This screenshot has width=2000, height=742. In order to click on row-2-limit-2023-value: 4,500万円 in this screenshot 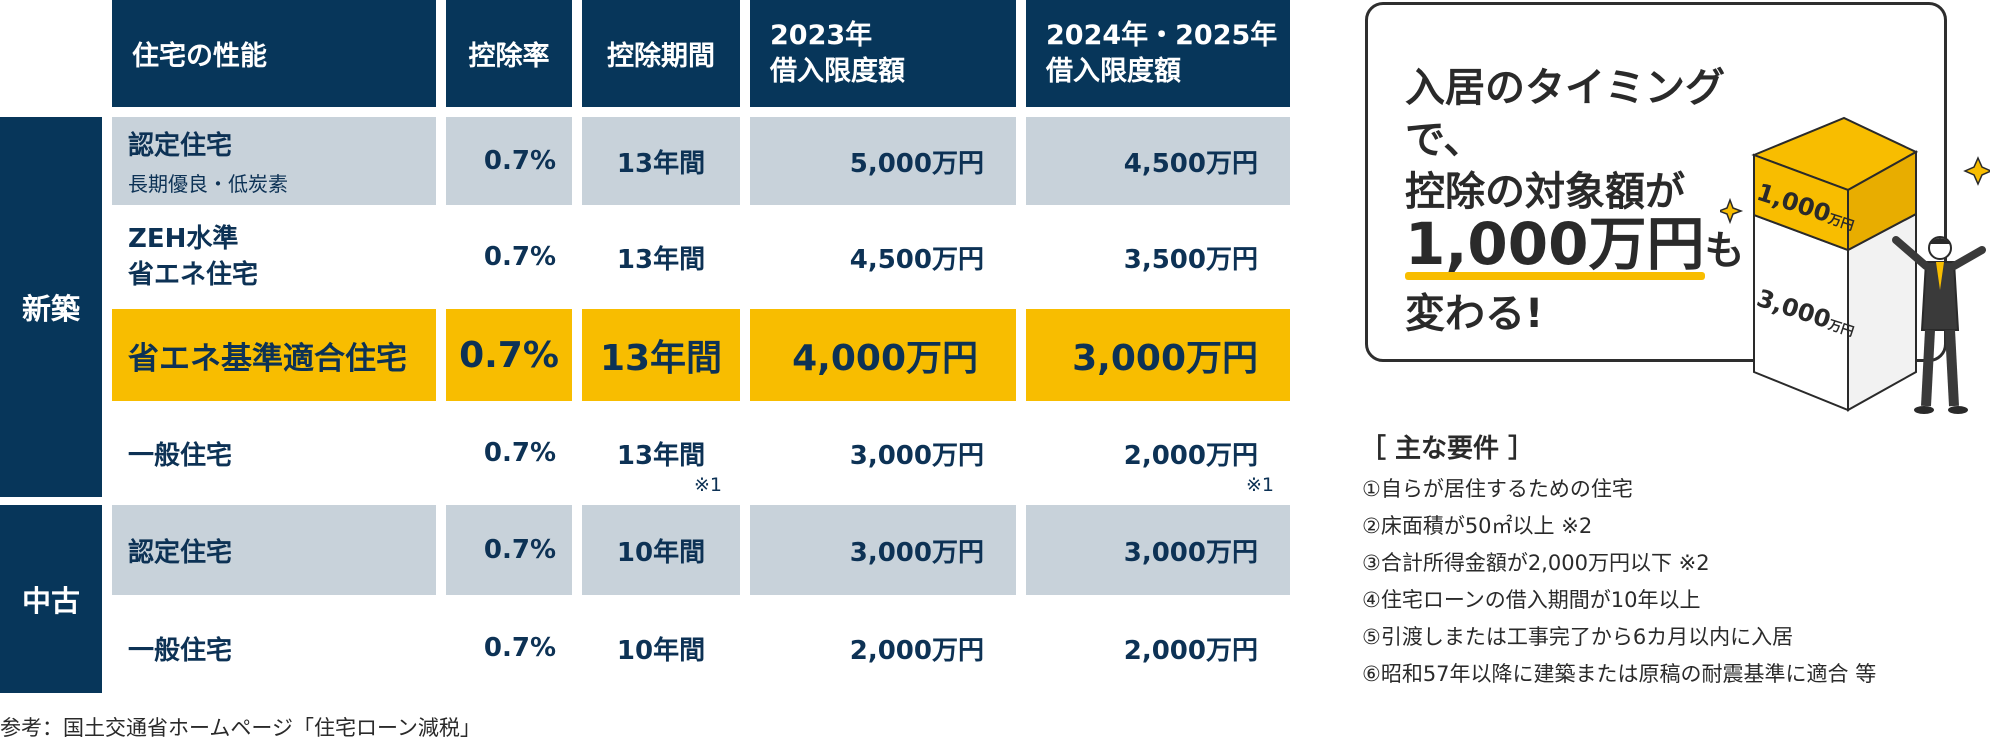, I will do `click(916, 259)`.